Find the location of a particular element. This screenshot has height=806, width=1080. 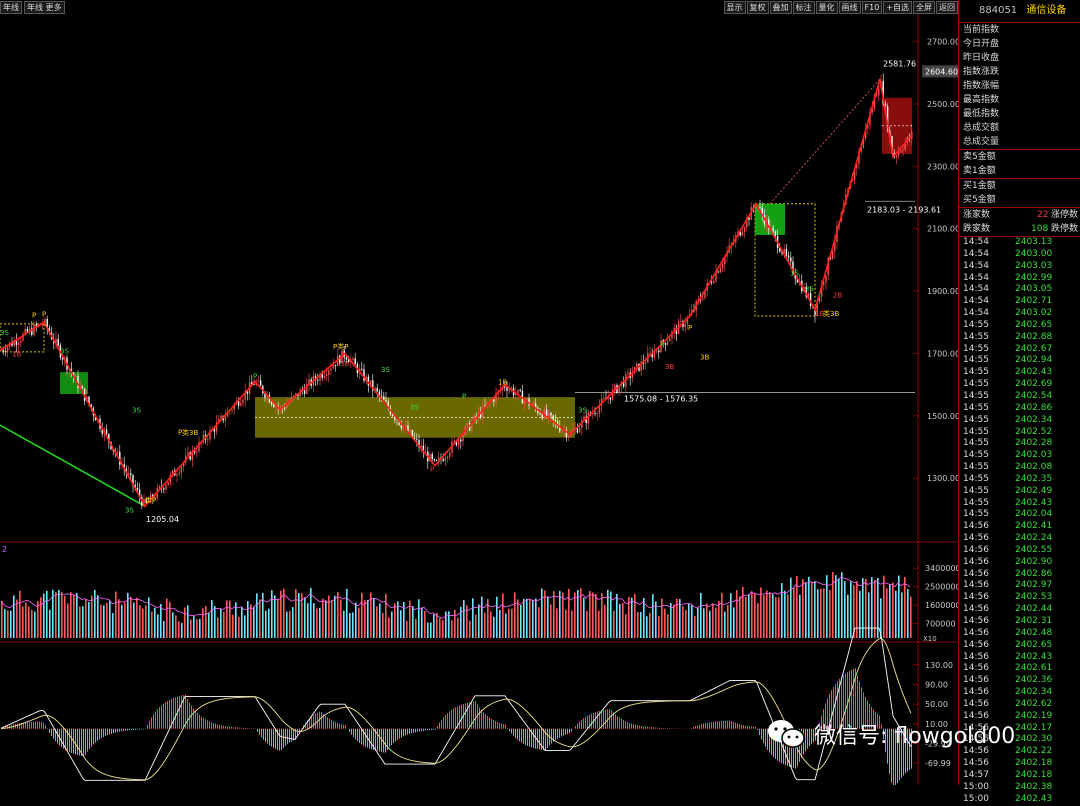

restore-rights-button: 复权 is located at coordinates (758, 7).